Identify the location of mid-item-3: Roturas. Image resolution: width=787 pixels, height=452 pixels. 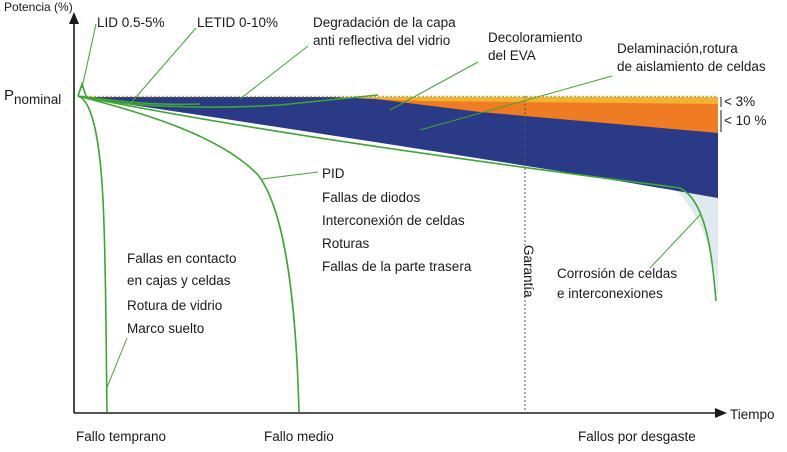
(346, 243).